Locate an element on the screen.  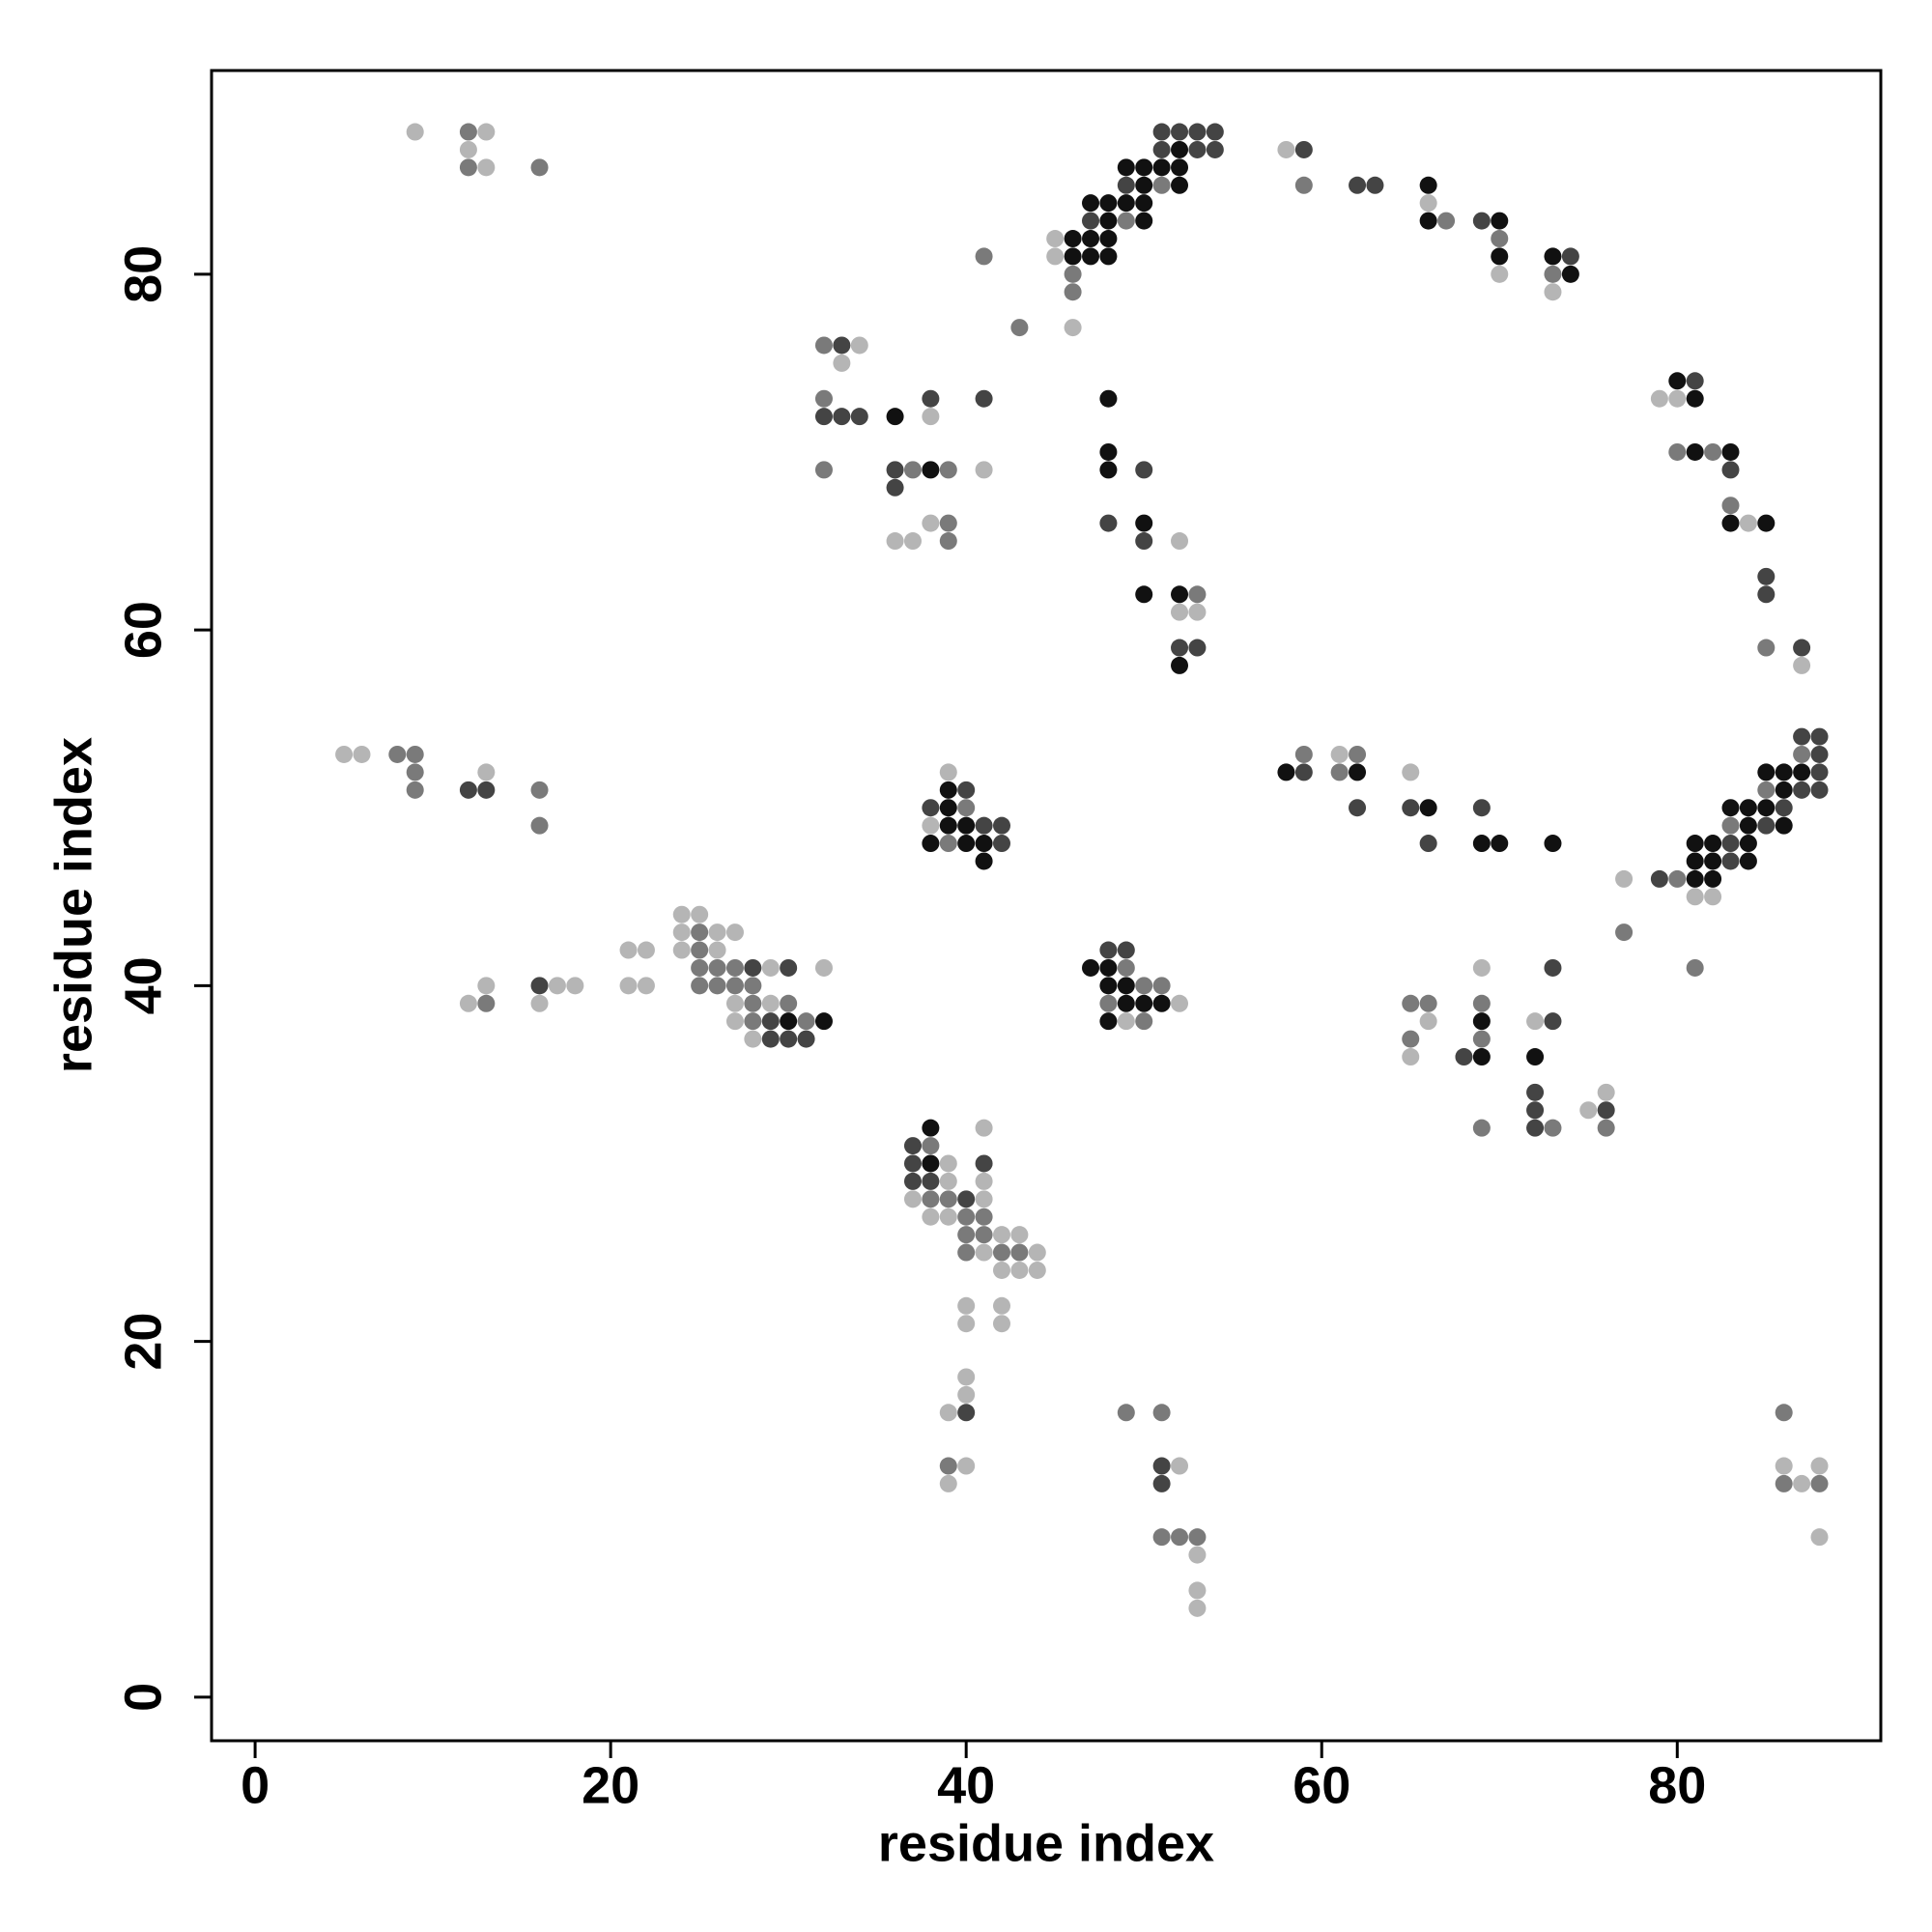
y-tick-label: 60 is located at coordinates (143, 630).